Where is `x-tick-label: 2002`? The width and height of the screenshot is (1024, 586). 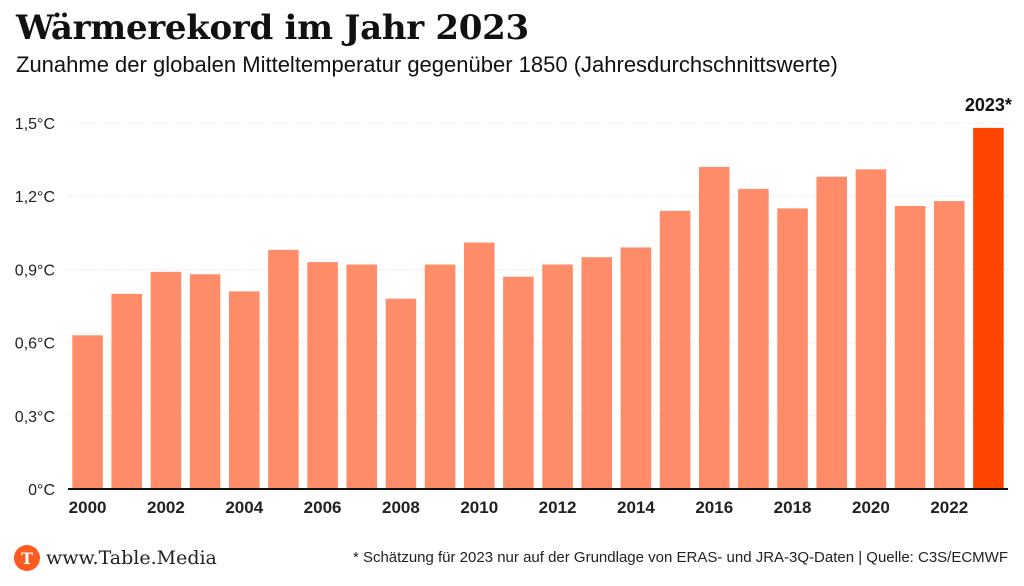 x-tick-label: 2002 is located at coordinates (166, 507).